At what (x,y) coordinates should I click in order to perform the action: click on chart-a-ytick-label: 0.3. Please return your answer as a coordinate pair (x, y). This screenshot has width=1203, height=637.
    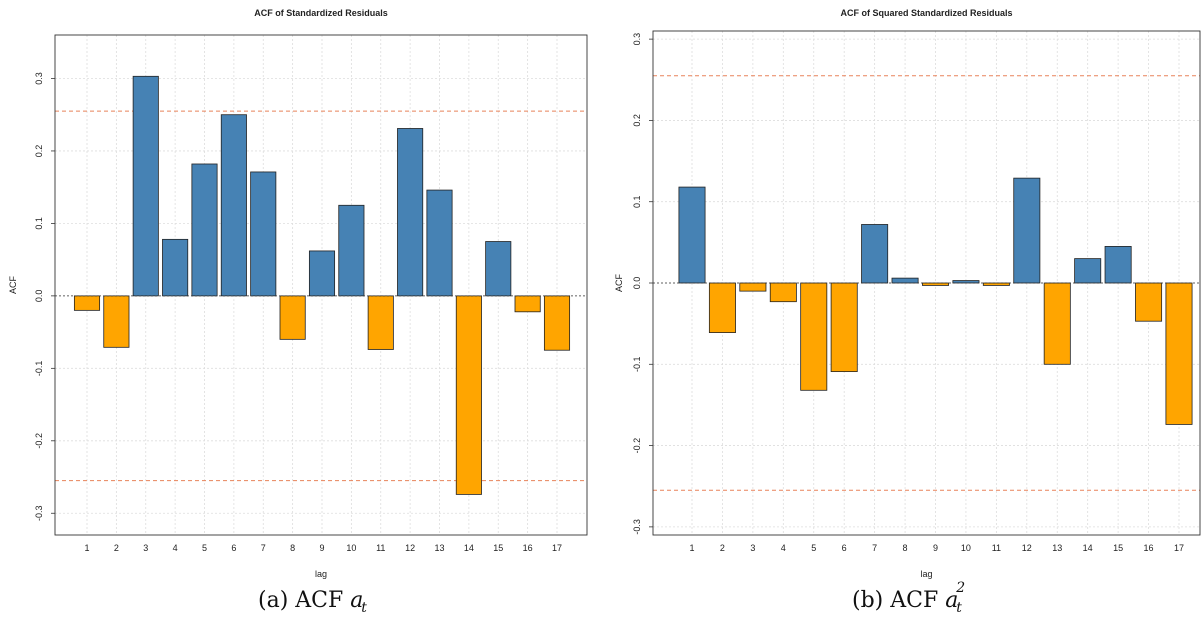
    Looking at the image, I should click on (39, 78).